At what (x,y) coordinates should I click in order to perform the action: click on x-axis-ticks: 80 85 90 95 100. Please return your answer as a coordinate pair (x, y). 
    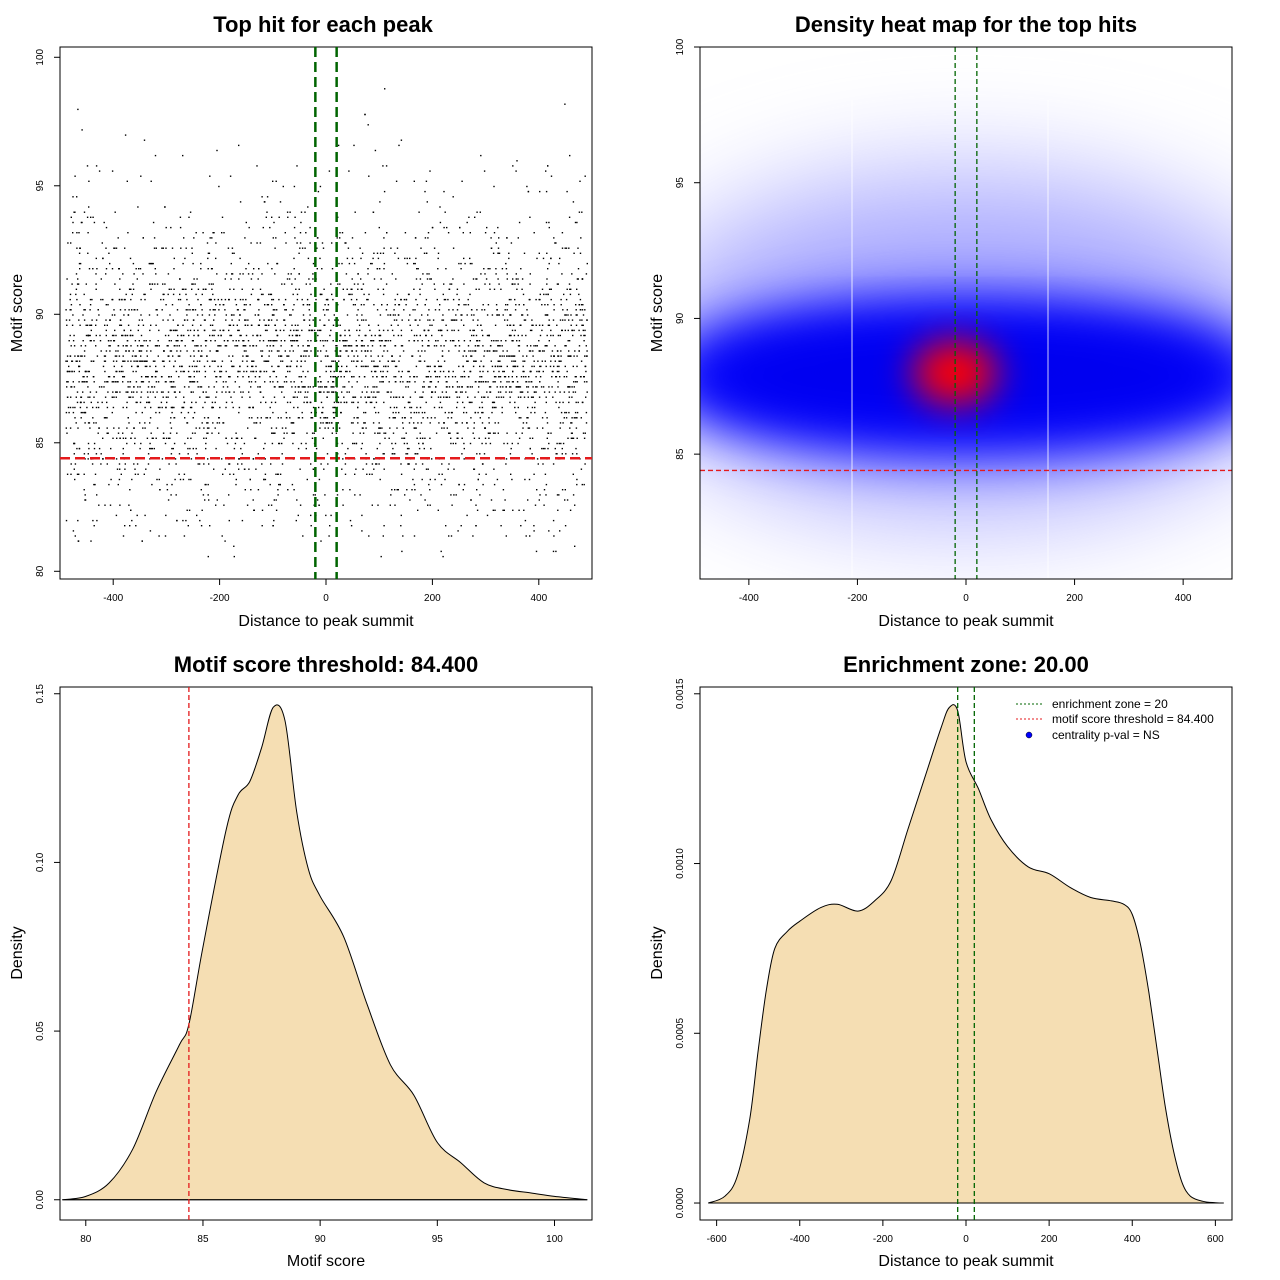
    Looking at the image, I should click on (321, 1232).